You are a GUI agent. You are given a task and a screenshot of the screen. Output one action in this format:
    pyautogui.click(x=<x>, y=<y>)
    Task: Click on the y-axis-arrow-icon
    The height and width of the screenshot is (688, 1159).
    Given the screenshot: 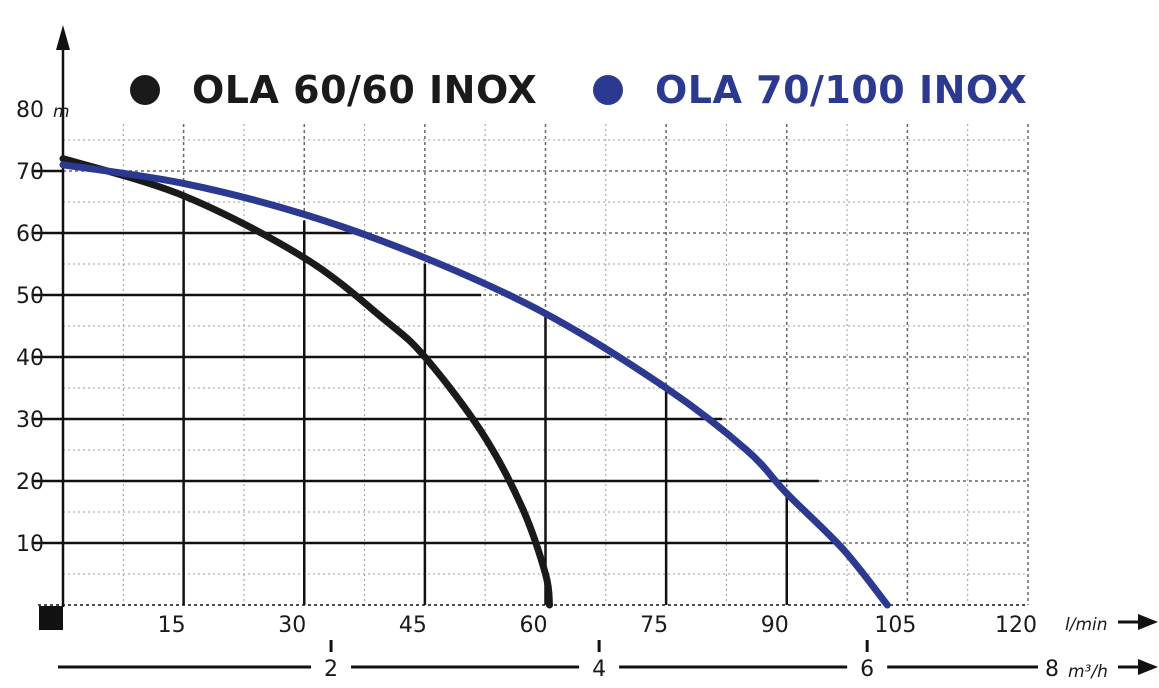 What is the action you would take?
    pyautogui.click(x=63, y=37)
    